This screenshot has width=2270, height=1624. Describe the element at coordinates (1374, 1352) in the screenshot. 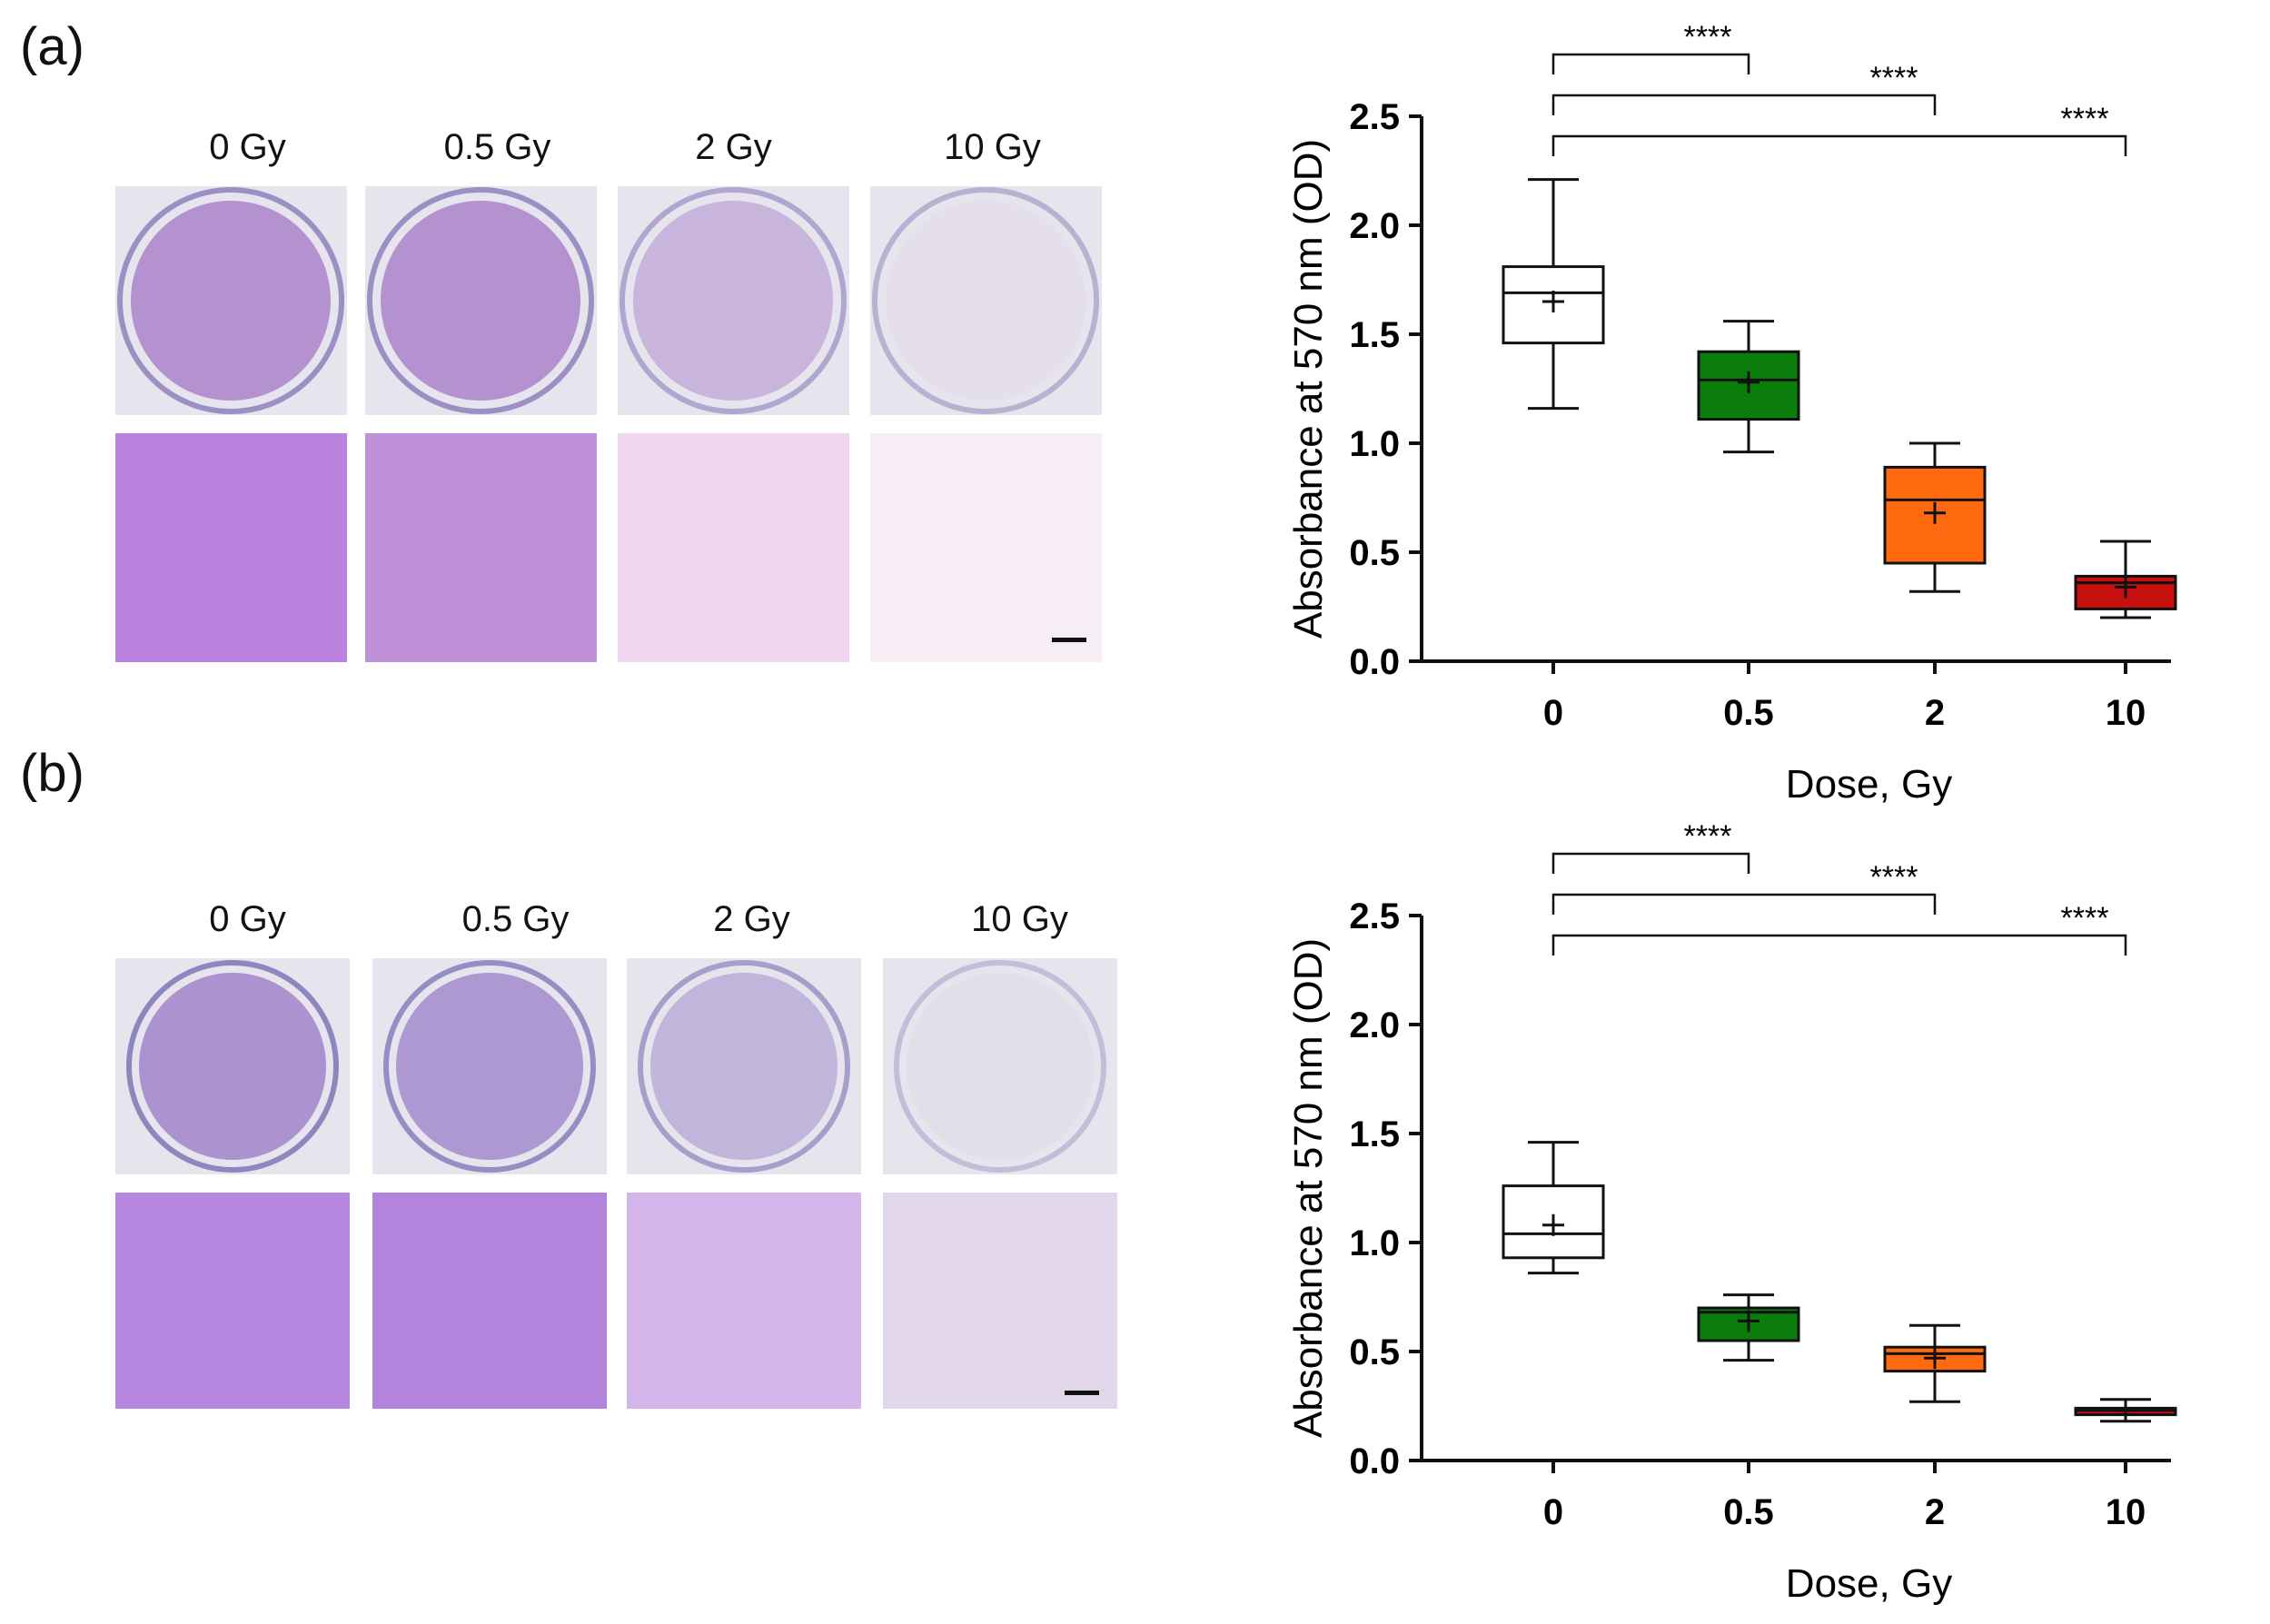

I see `chart-b-y-tick-label: 0.5` at that location.